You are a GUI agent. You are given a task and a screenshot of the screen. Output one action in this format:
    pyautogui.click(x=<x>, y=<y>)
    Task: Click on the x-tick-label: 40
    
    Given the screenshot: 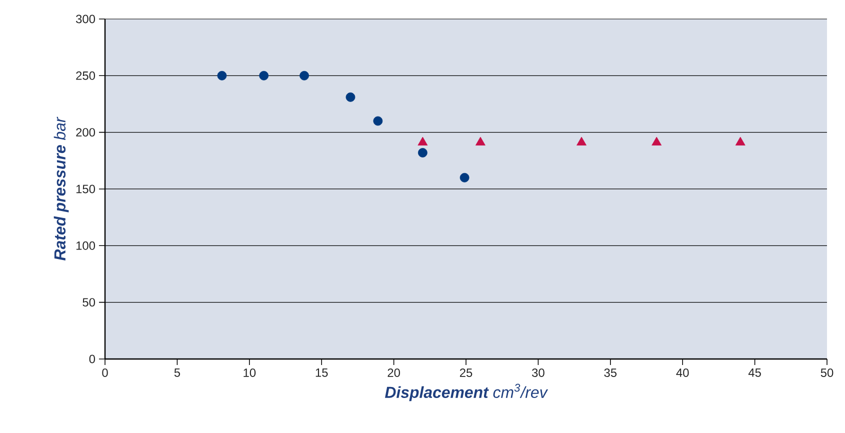 What is the action you would take?
    pyautogui.click(x=682, y=372)
    